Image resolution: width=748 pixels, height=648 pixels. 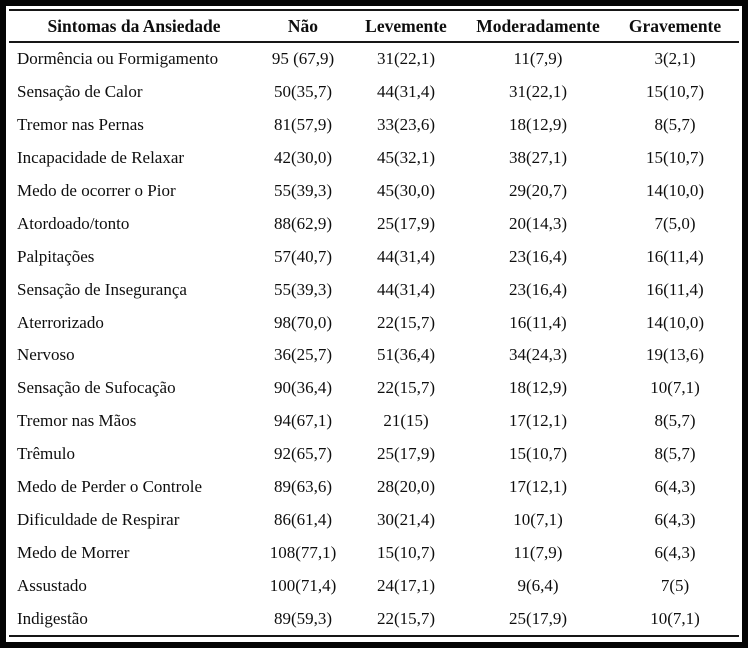 What do you see at coordinates (303, 125) in the screenshot?
I see `value-cell: 81(57,9)` at bounding box center [303, 125].